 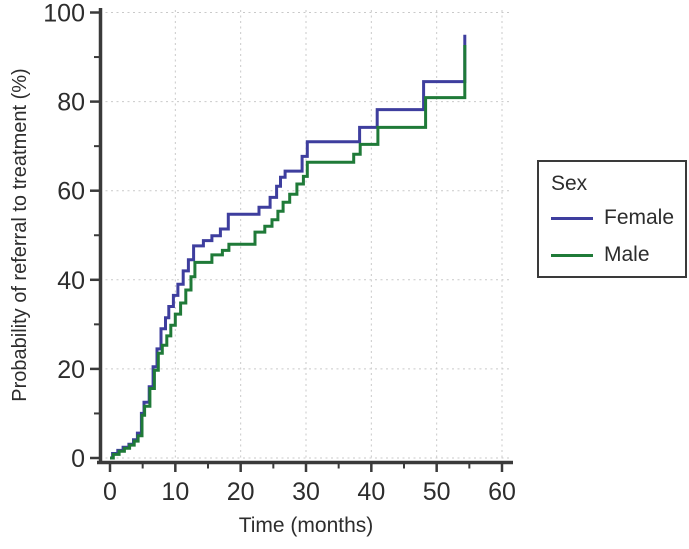 What do you see at coordinates (437, 492) in the screenshot?
I see `x-tick-label: 50` at bounding box center [437, 492].